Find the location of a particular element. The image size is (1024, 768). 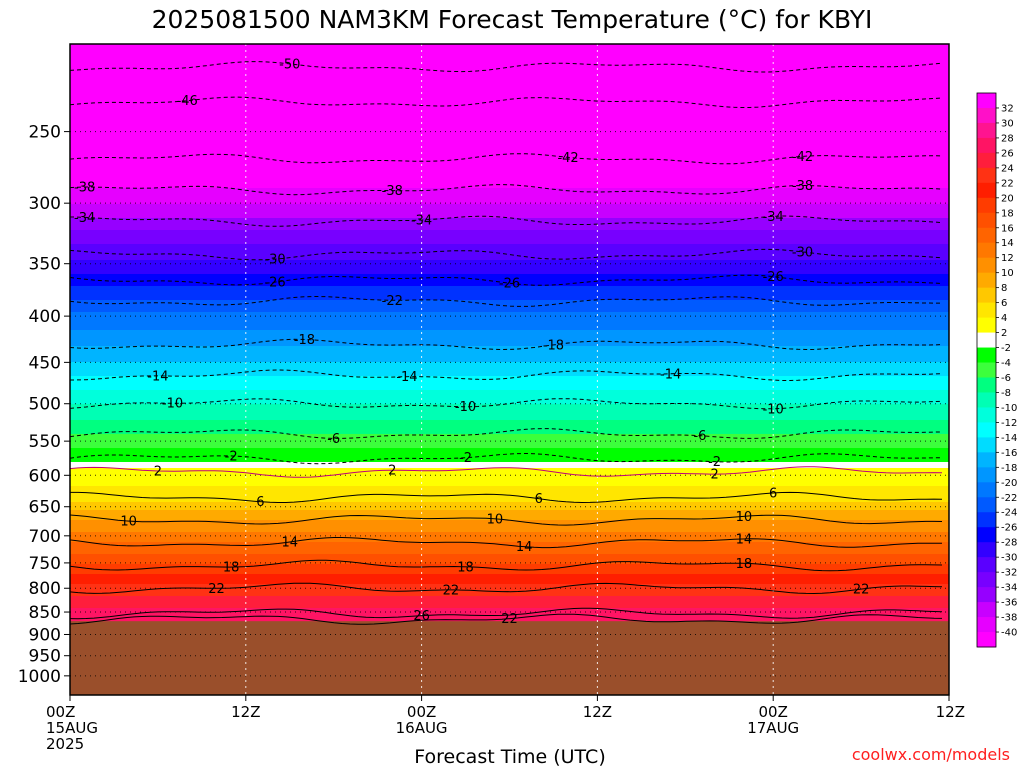

y-tick-label: 350 is located at coordinates (45, 265).